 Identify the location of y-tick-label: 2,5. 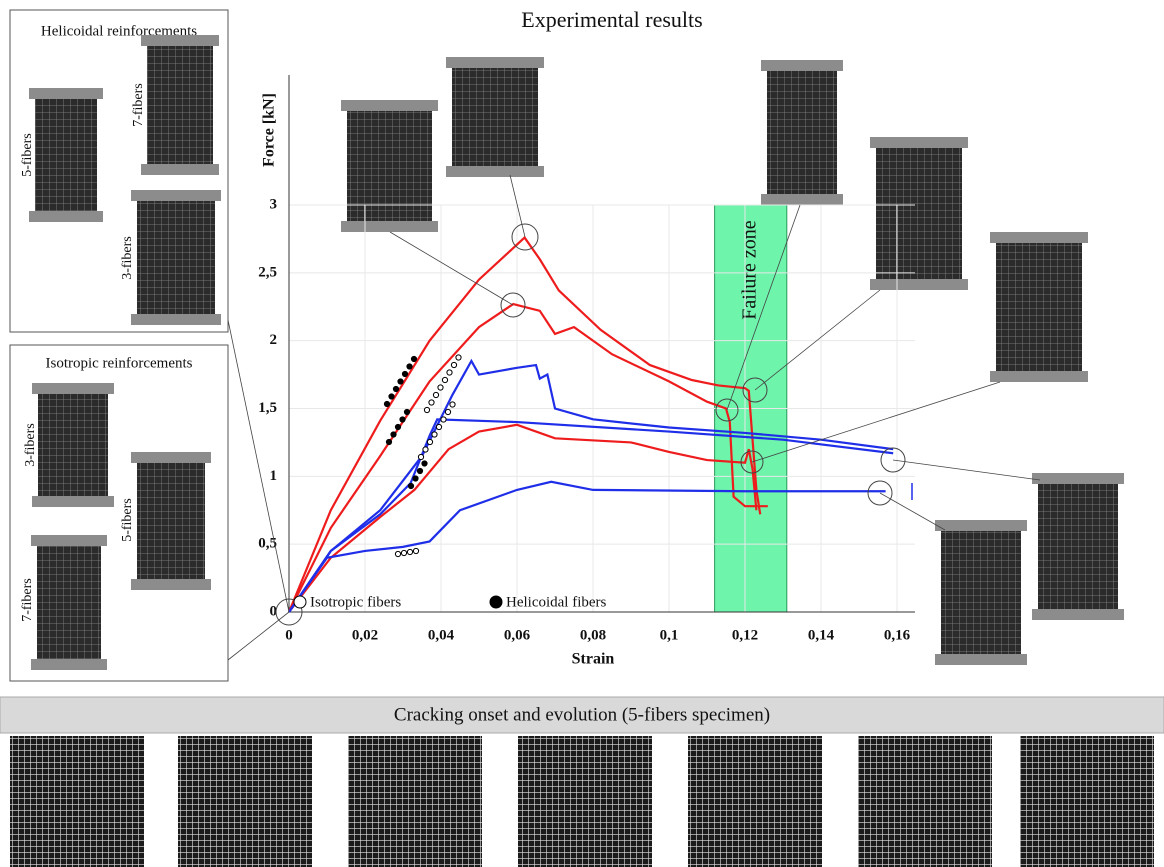
(267, 272).